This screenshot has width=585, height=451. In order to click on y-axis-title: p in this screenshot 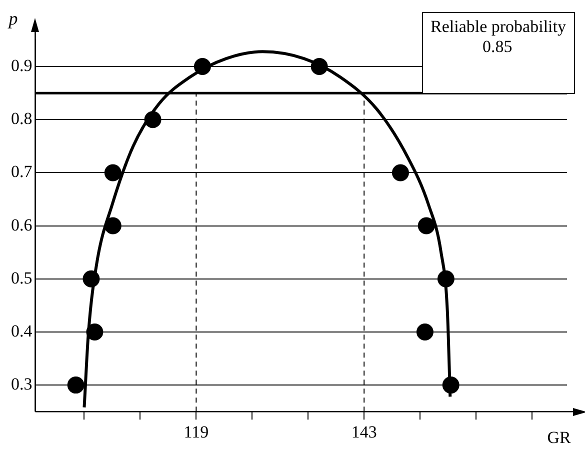, I will do `click(12, 18)`.